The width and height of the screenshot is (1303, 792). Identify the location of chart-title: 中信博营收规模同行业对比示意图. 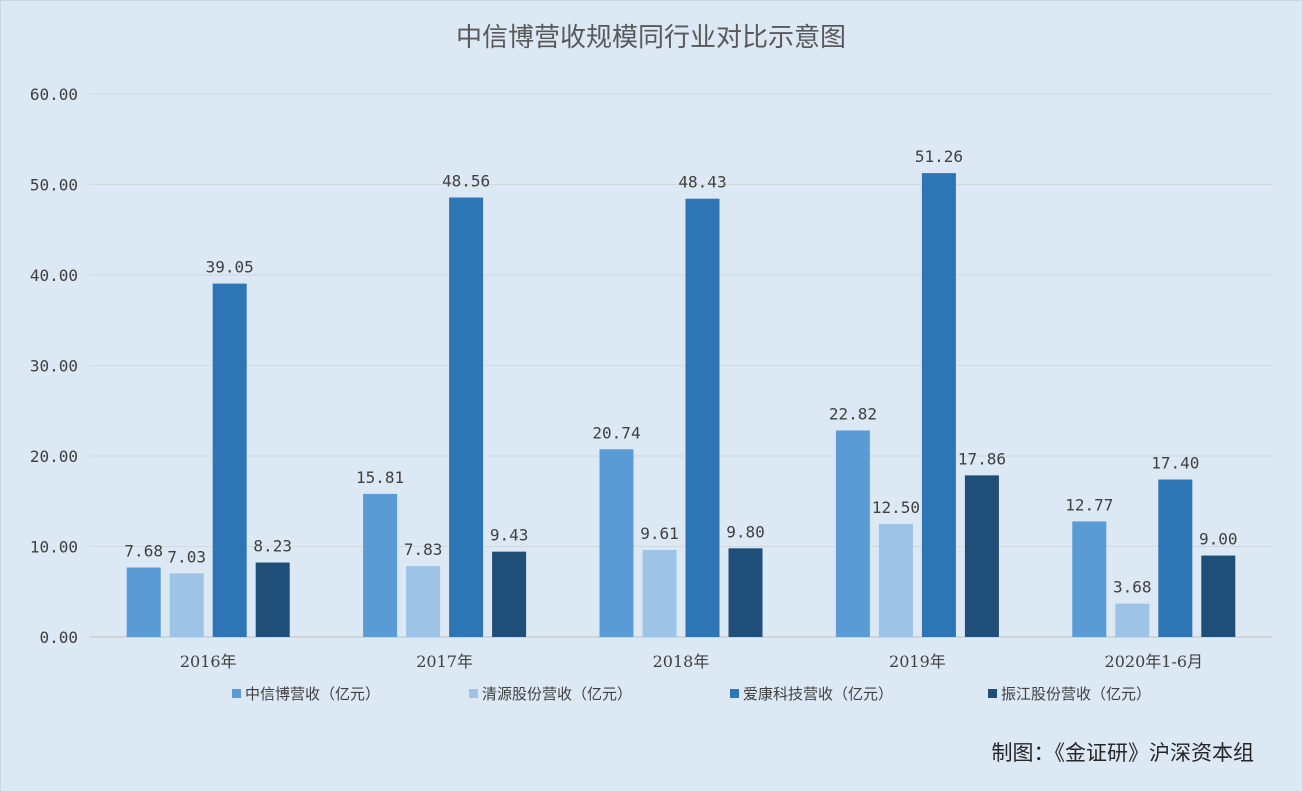
(651, 38).